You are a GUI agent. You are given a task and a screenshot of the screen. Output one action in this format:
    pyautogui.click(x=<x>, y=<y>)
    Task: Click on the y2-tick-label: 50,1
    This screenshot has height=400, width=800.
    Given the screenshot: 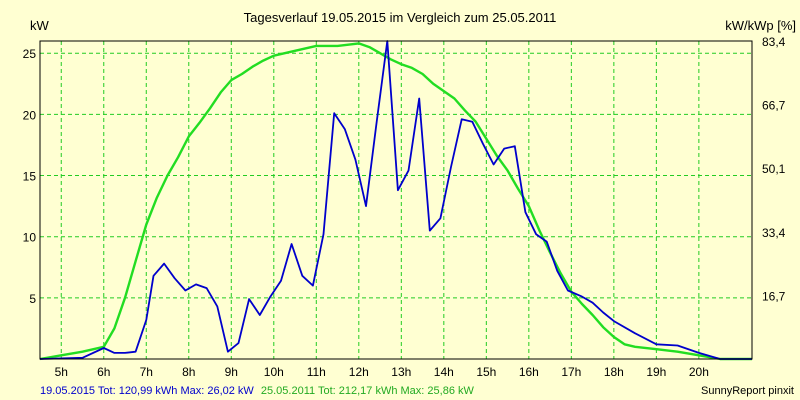 What is the action you would take?
    pyautogui.click(x=774, y=169)
    